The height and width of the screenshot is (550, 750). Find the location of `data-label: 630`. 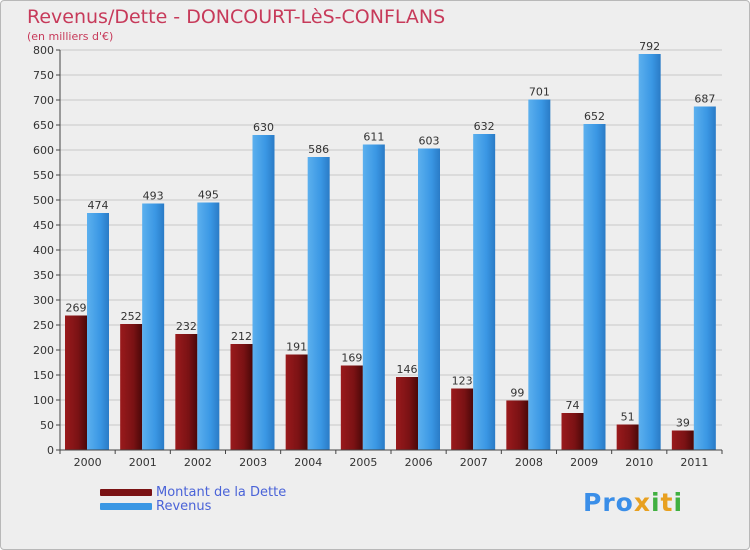

data-label: 630 is located at coordinates (263, 127).